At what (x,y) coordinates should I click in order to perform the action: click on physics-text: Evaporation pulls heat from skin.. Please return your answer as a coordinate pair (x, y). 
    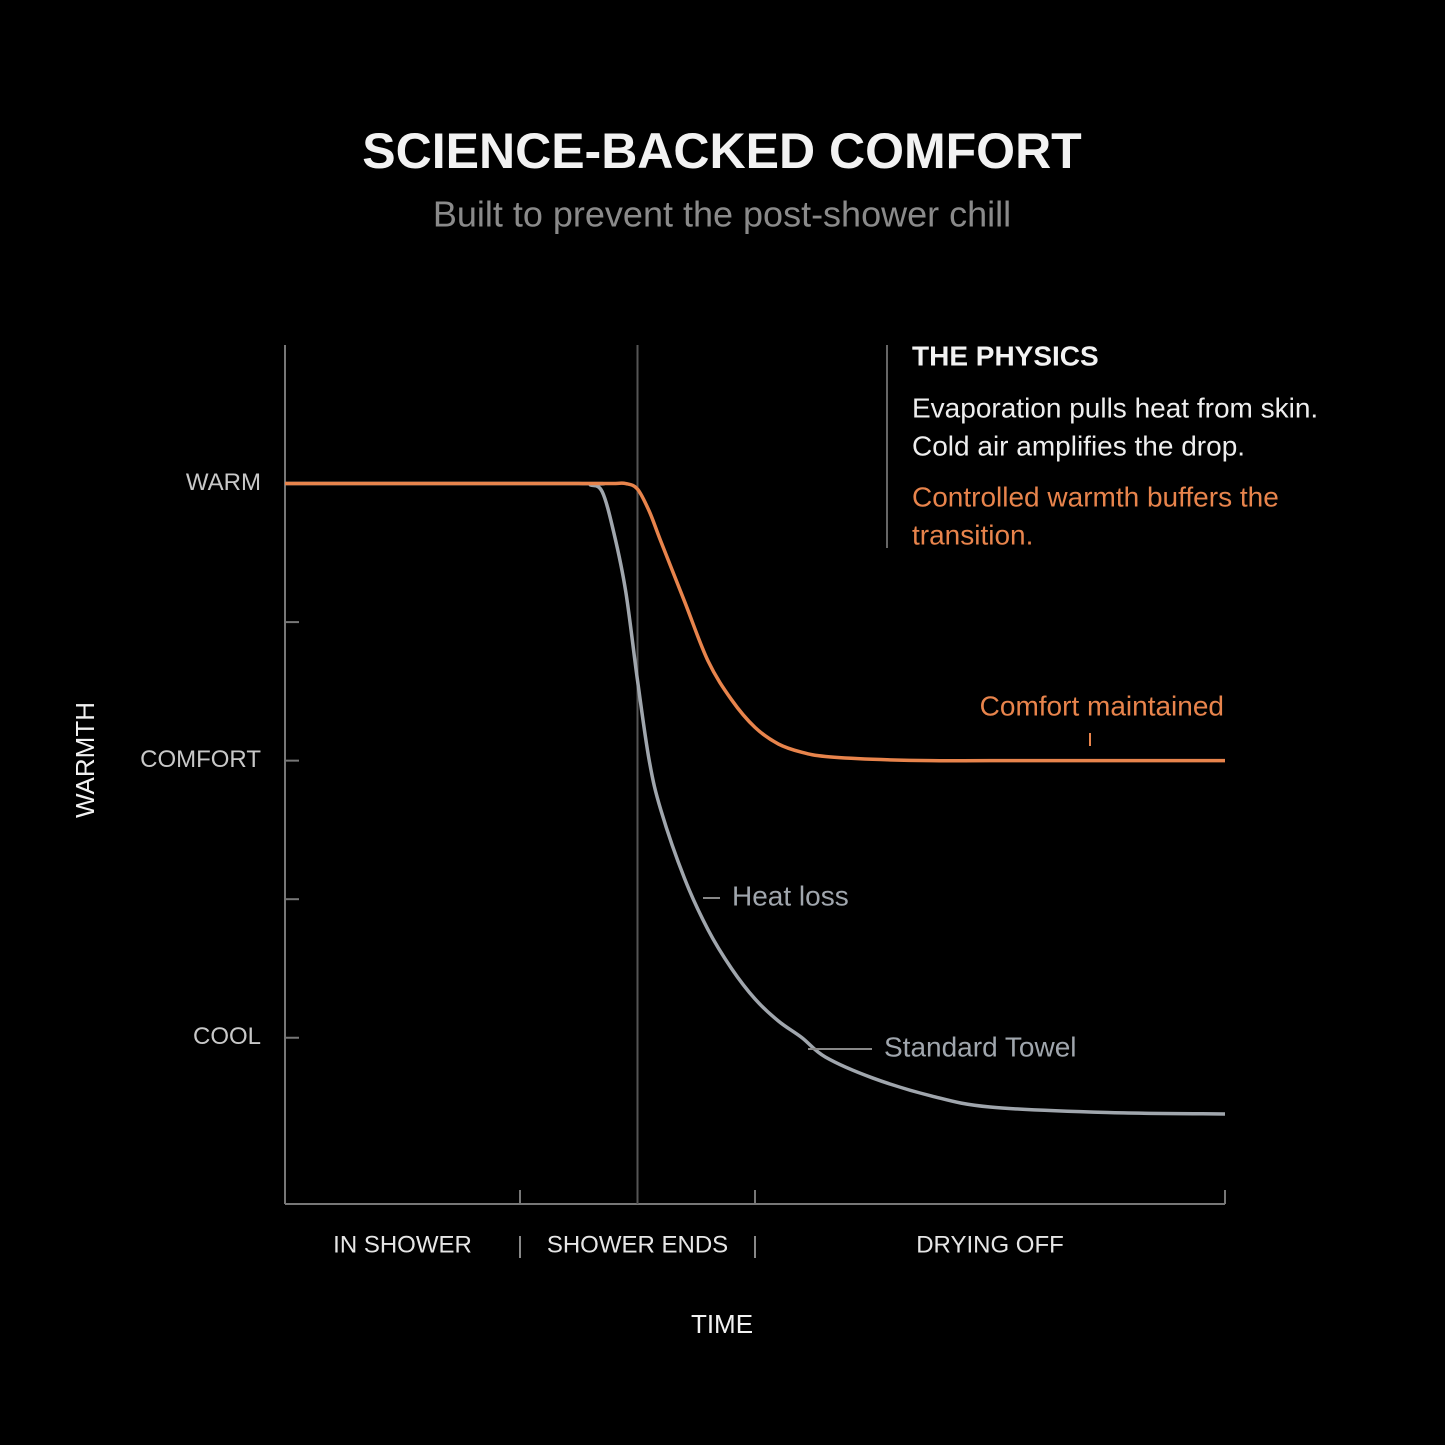
    Looking at the image, I should click on (1115, 407).